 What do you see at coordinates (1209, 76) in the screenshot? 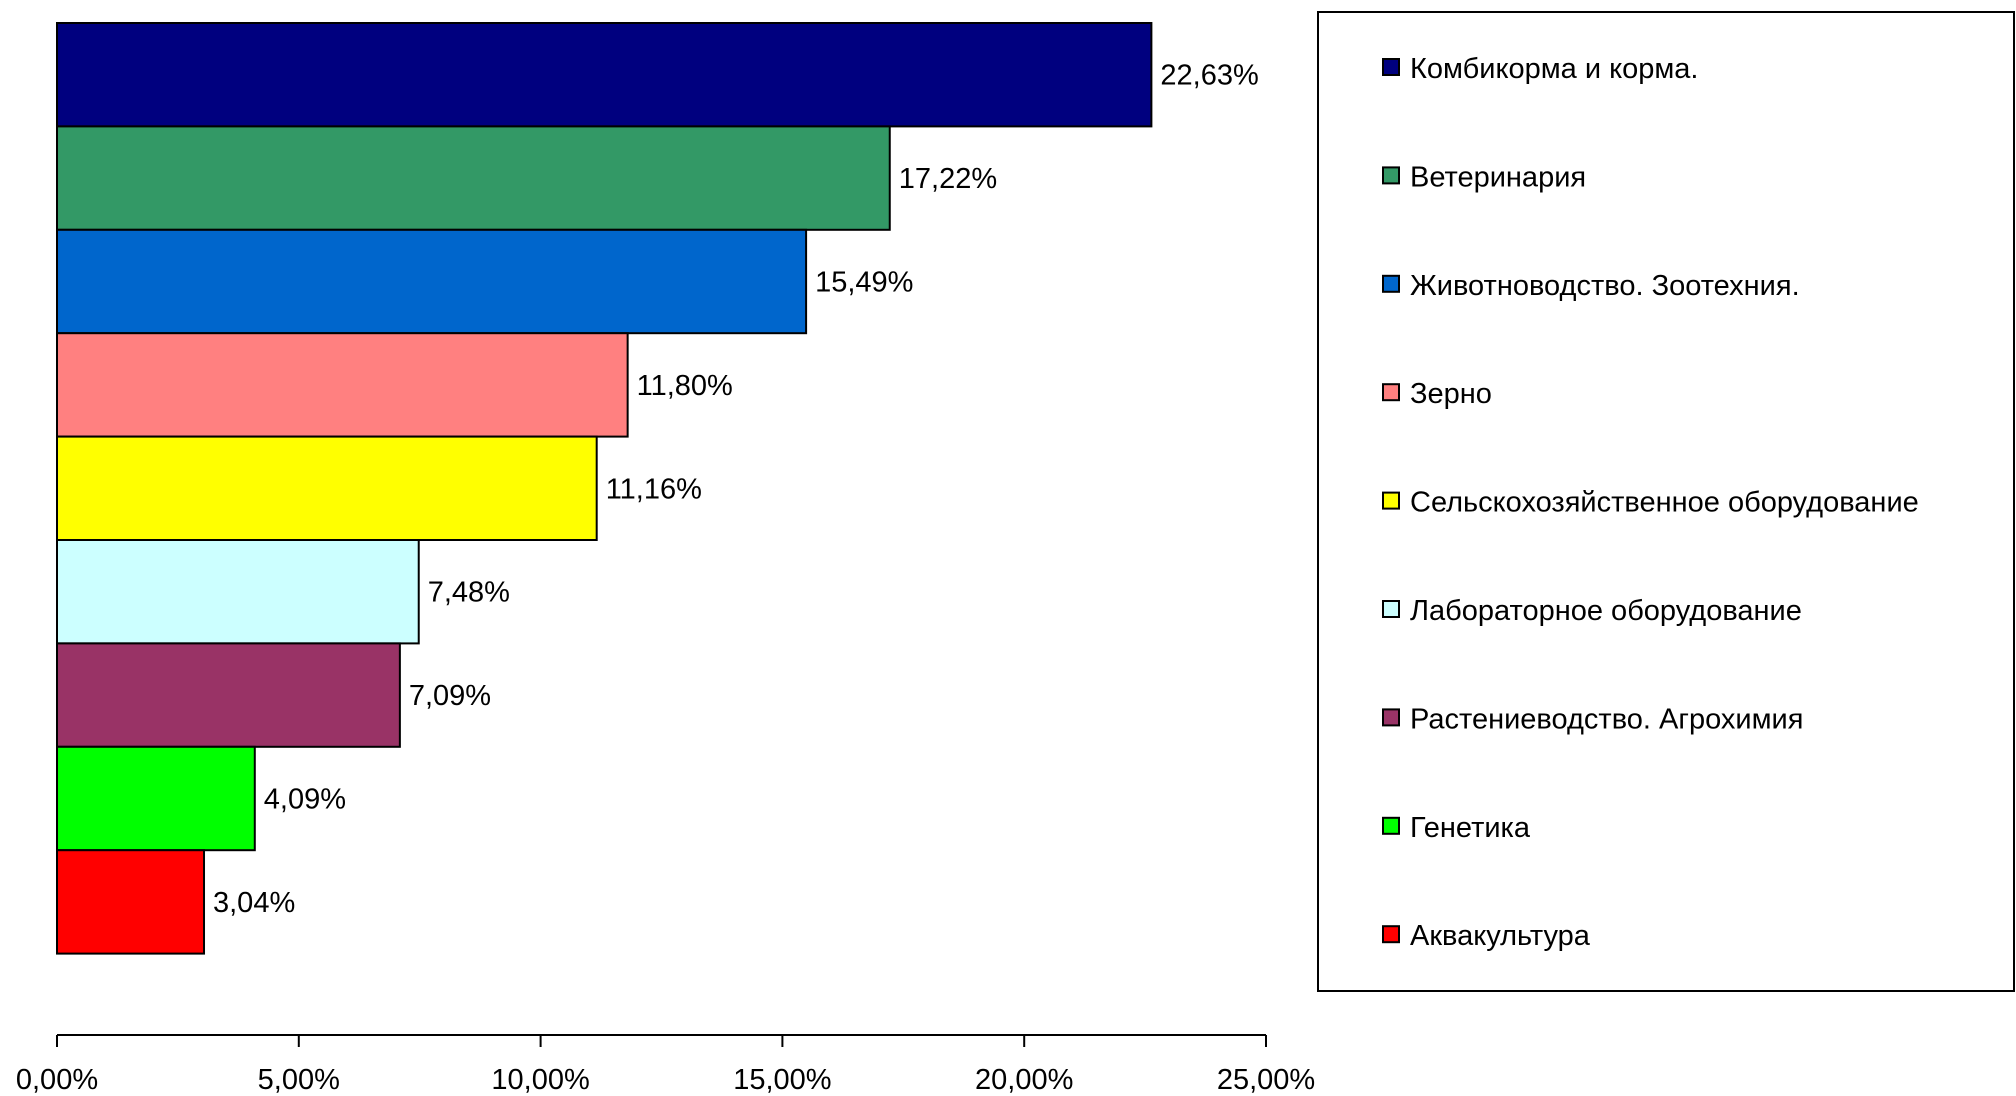
I see `bar-value-label: 22,63%` at bounding box center [1209, 76].